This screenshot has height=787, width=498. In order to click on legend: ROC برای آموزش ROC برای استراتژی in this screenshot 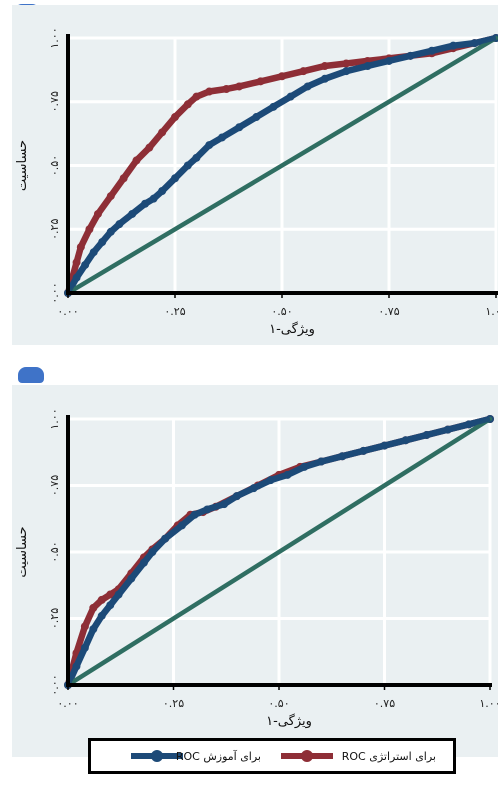, I will do `click(272, 756)`.